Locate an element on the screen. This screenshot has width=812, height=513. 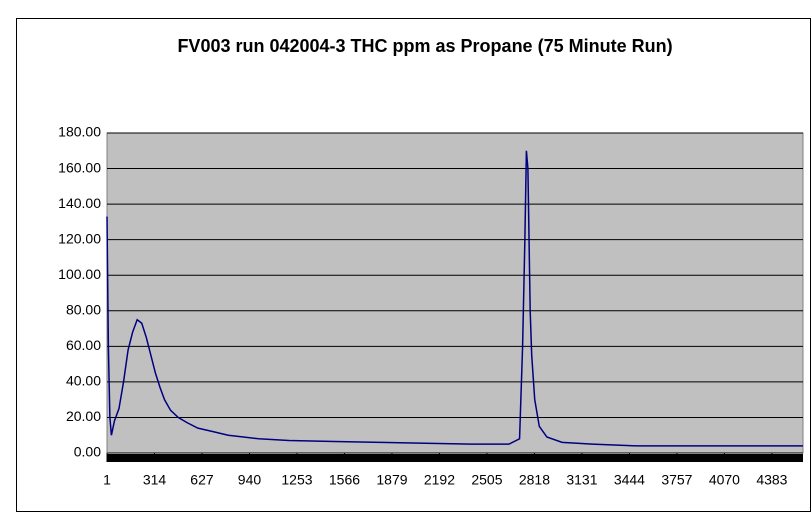
y-tick-label: 0.00 is located at coordinates (87, 452).